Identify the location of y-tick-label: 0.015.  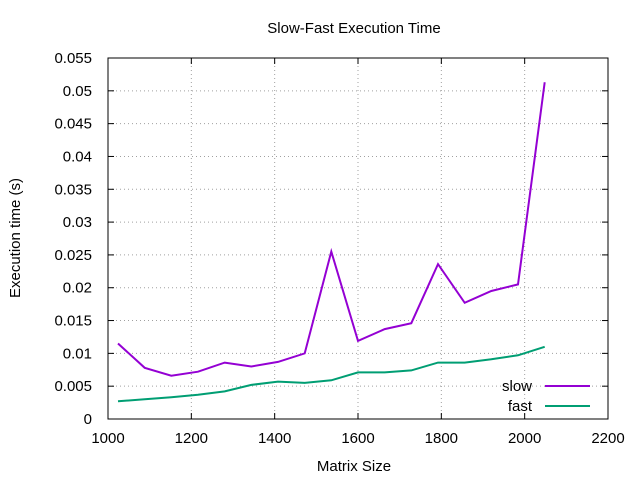
(73, 321).